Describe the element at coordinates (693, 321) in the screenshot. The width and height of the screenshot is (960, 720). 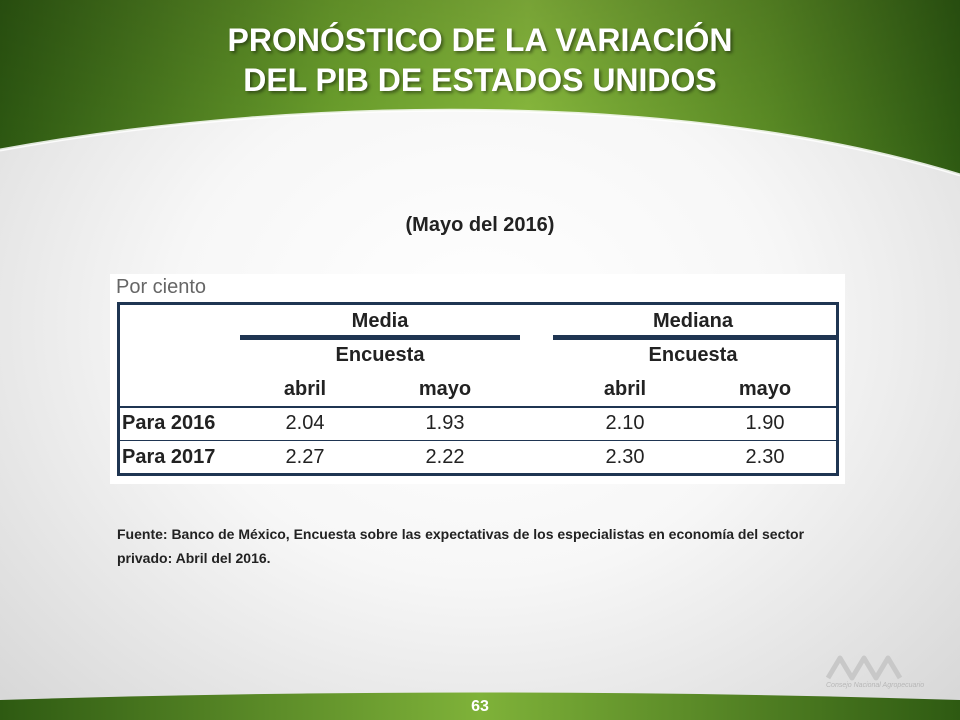
I see `group-header-mediana: Mediana` at that location.